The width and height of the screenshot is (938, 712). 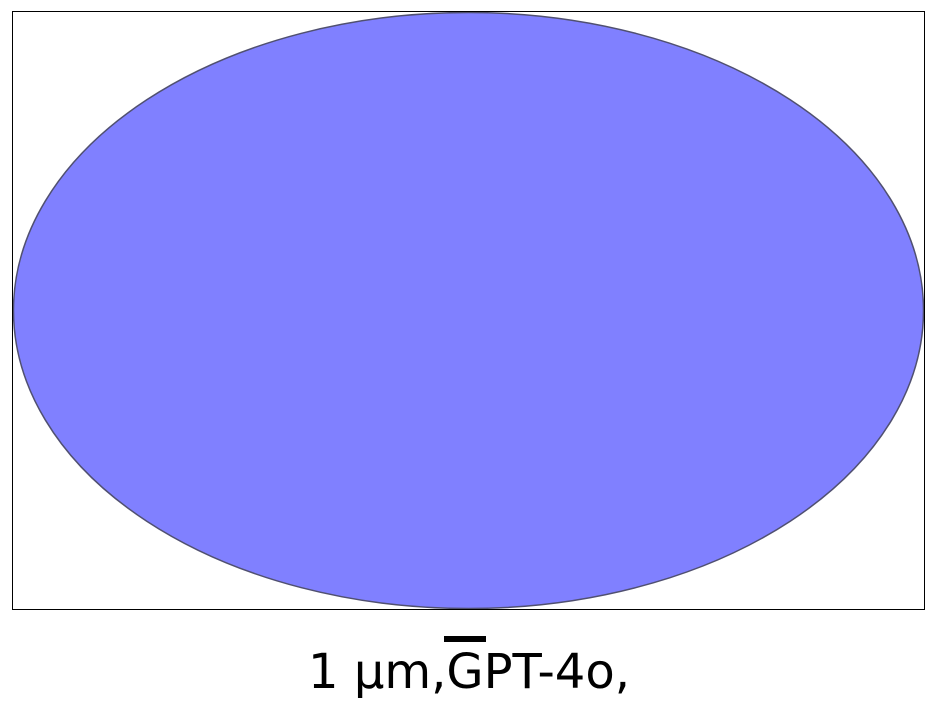 What do you see at coordinates (377, 672) in the screenshot?
I see `caption-prefix: 1 µm,` at bounding box center [377, 672].